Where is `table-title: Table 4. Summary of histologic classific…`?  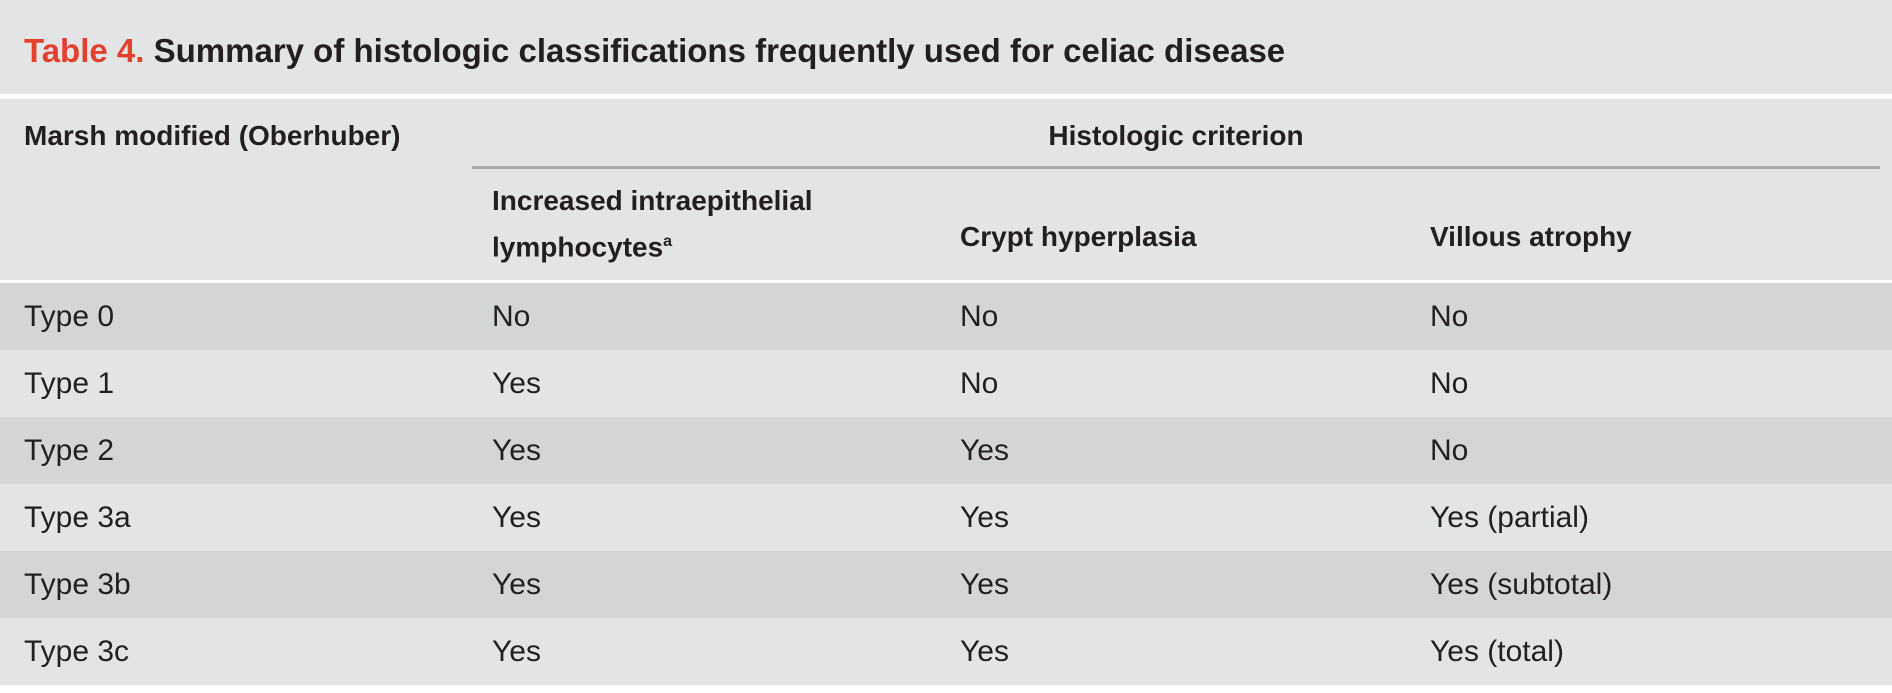
table-title: Table 4. Summary of histologic classific… is located at coordinates (654, 51).